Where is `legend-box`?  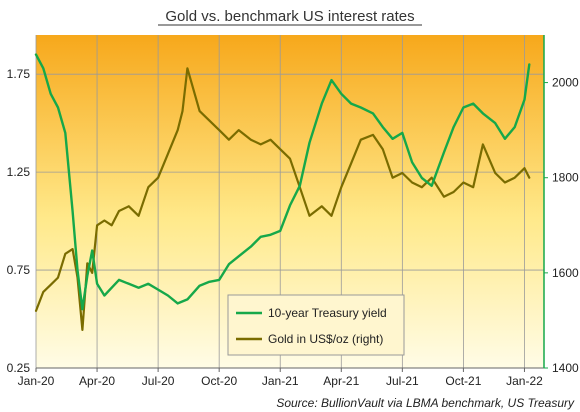 legend-box is located at coordinates (316, 325).